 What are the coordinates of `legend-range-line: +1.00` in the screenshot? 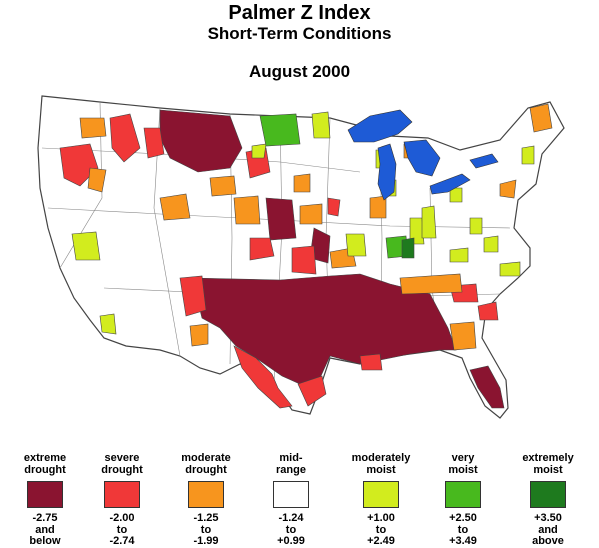 It's located at (381, 518).